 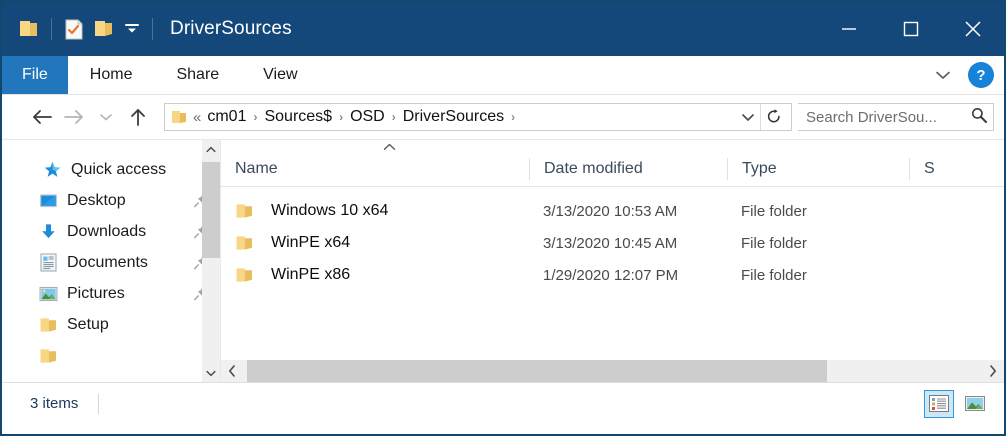 What do you see at coordinates (849, 29) in the screenshot?
I see `minimize-button` at bounding box center [849, 29].